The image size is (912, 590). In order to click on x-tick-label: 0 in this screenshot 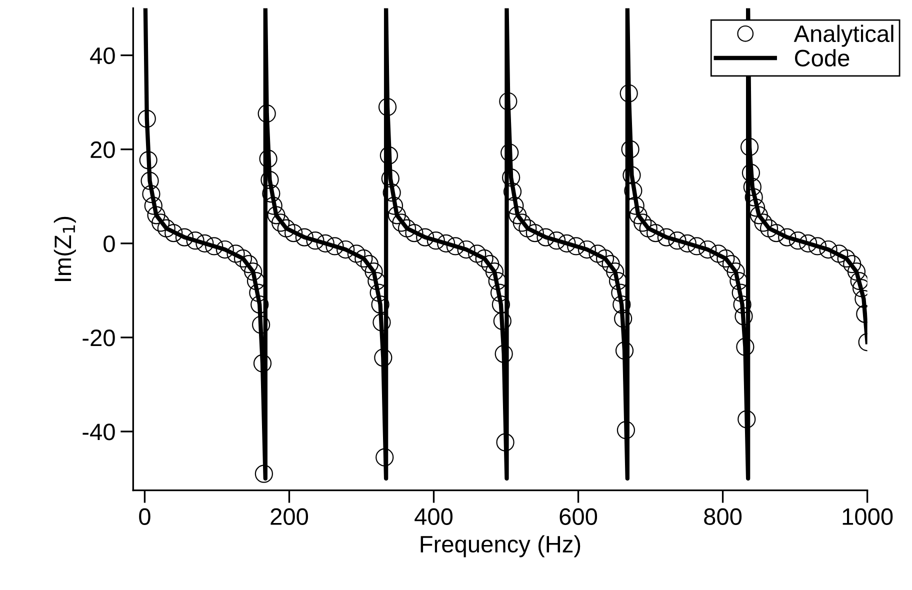, I will do `click(144, 516)`.